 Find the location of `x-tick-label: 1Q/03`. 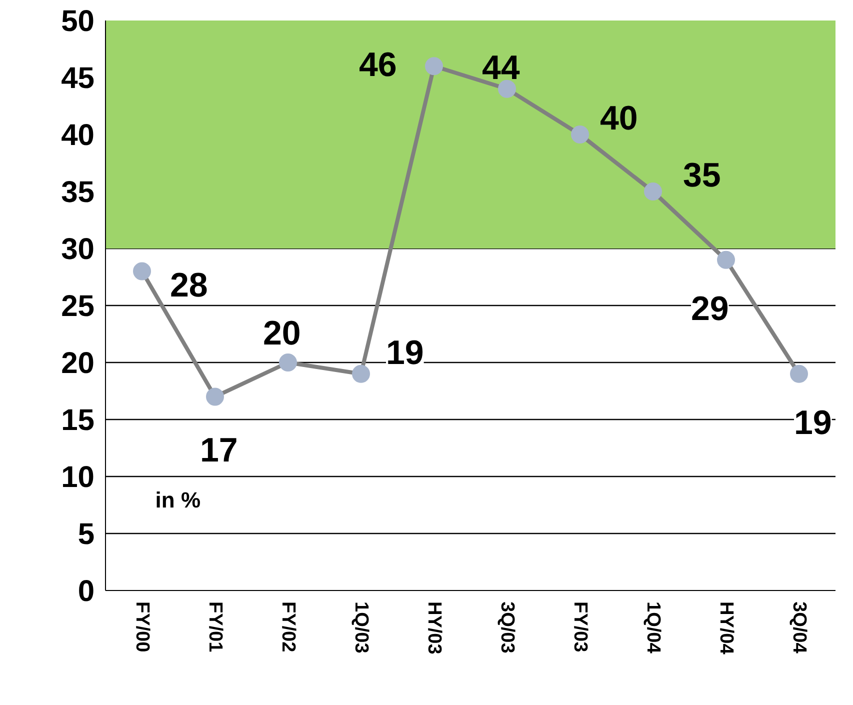

x-tick-label: 1Q/03 is located at coordinates (361, 628).